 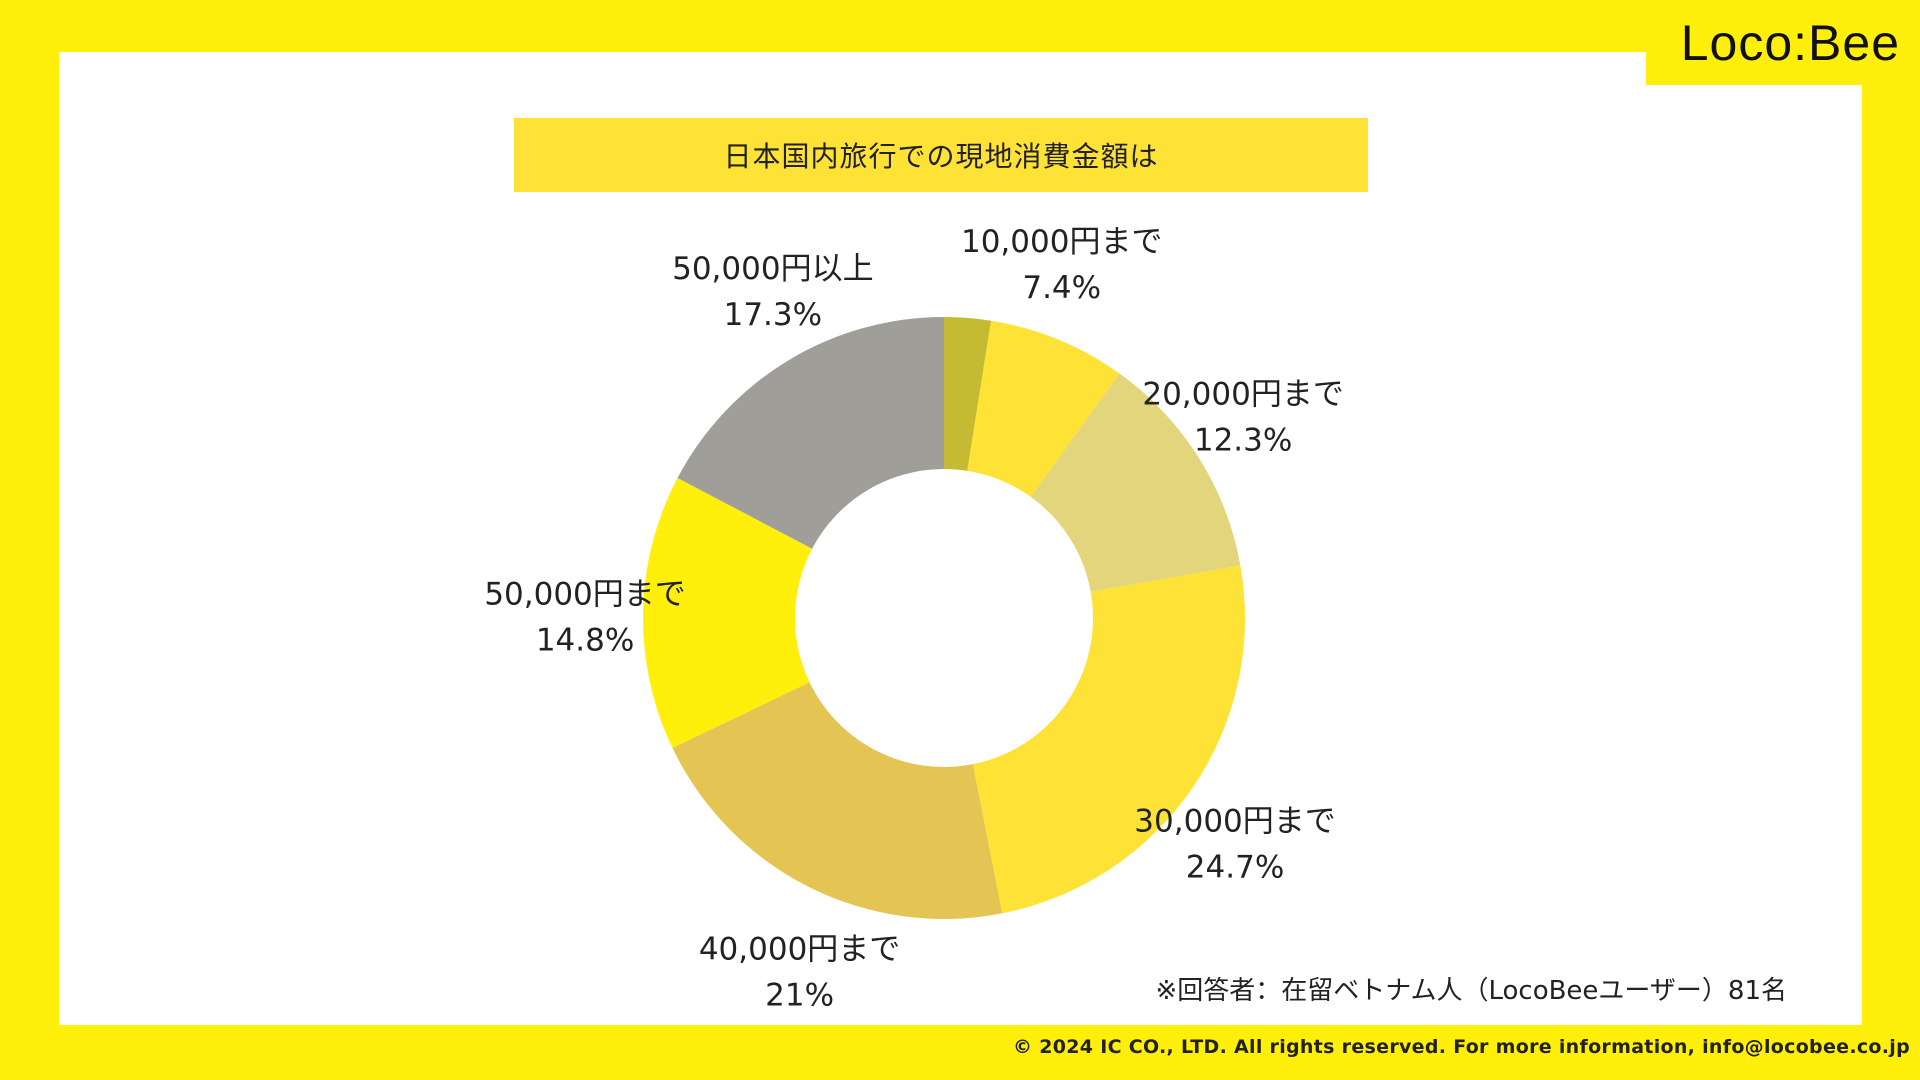 I want to click on locobee-logo: Loco:Bee, so click(x=1790, y=43).